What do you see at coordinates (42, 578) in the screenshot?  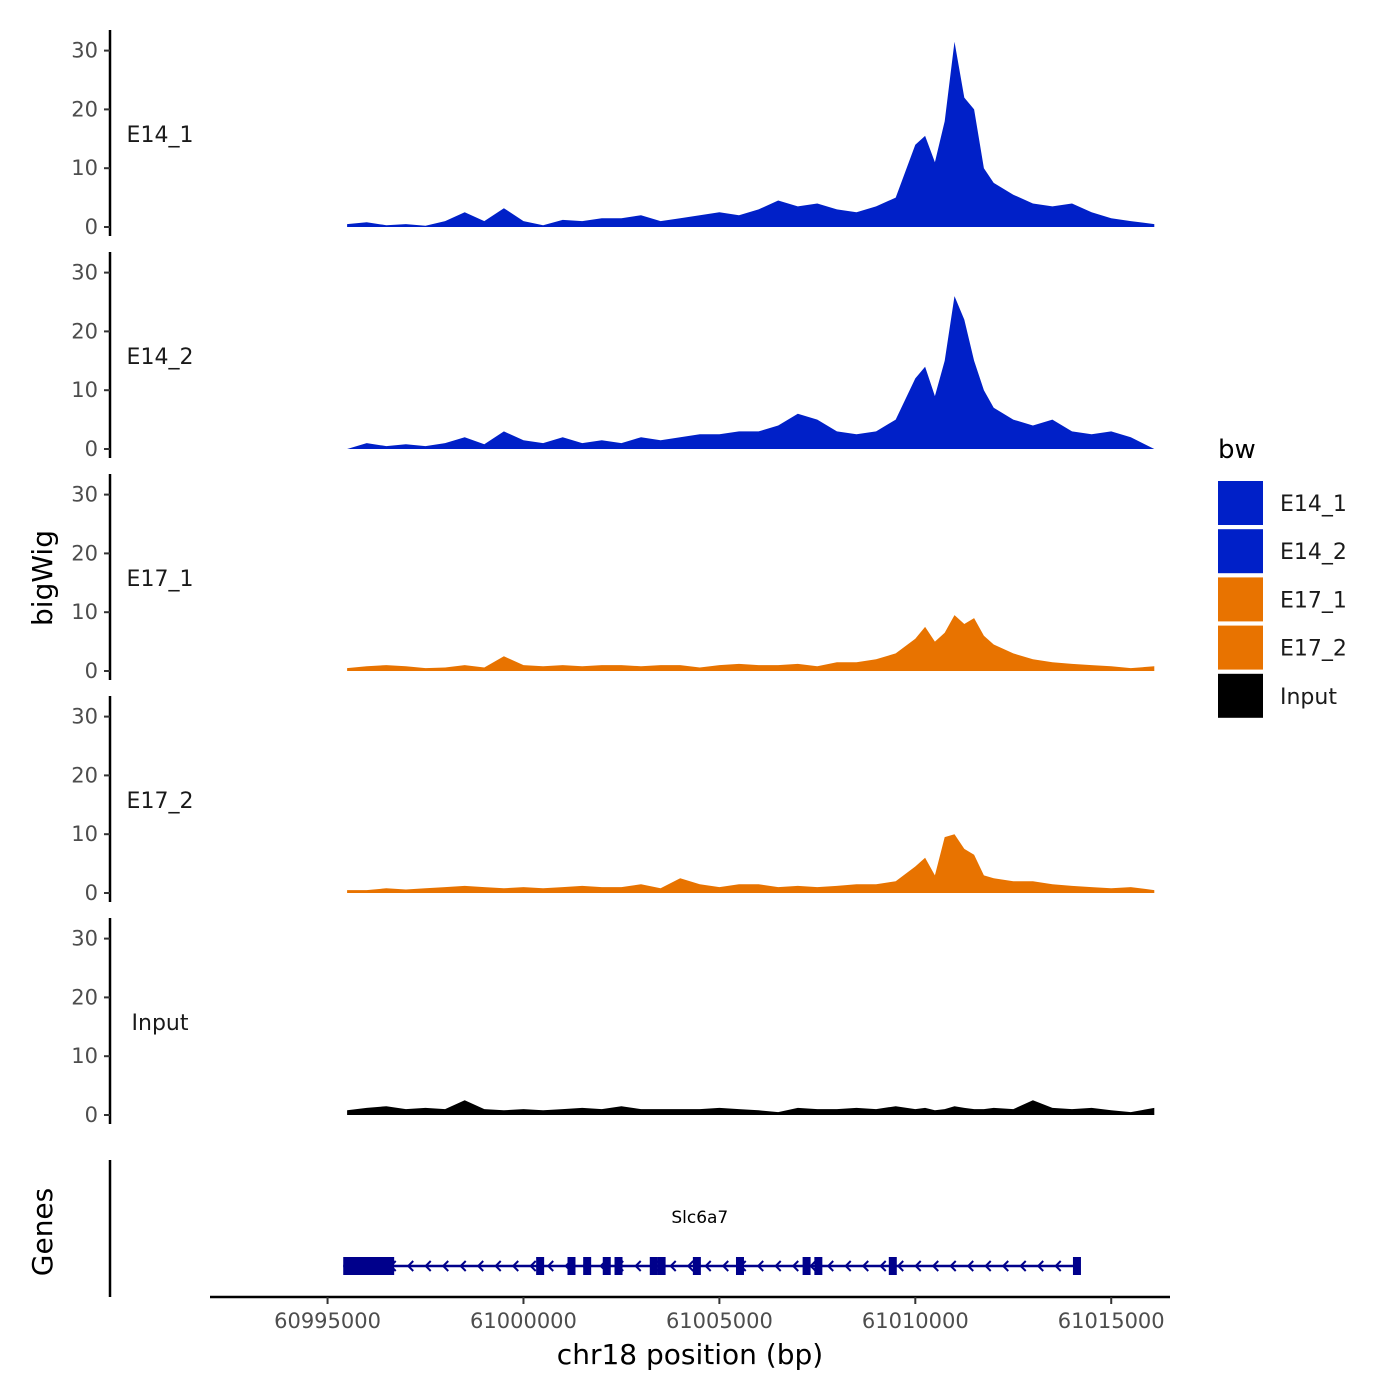 I see `y-axis-title: bigWig` at bounding box center [42, 578].